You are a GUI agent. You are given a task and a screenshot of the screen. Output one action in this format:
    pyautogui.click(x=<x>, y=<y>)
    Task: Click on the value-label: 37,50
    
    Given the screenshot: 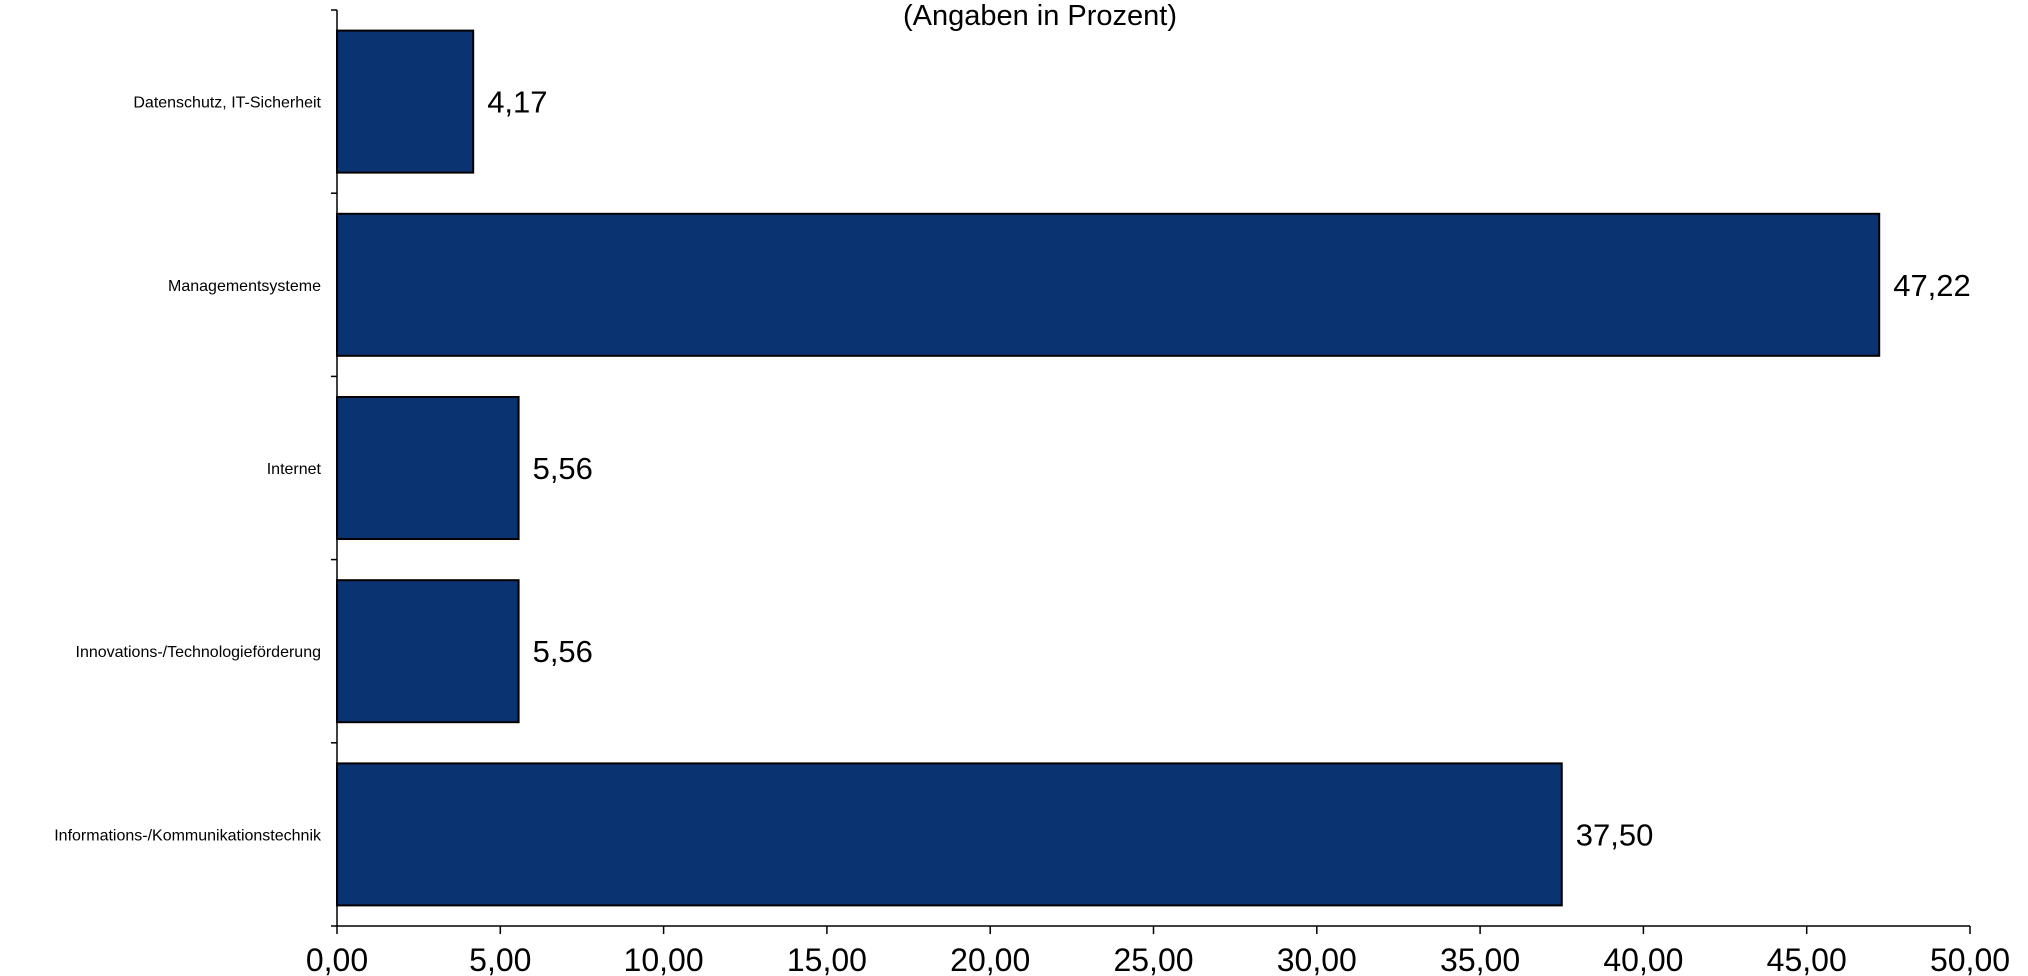 What is the action you would take?
    pyautogui.click(x=1615, y=834)
    